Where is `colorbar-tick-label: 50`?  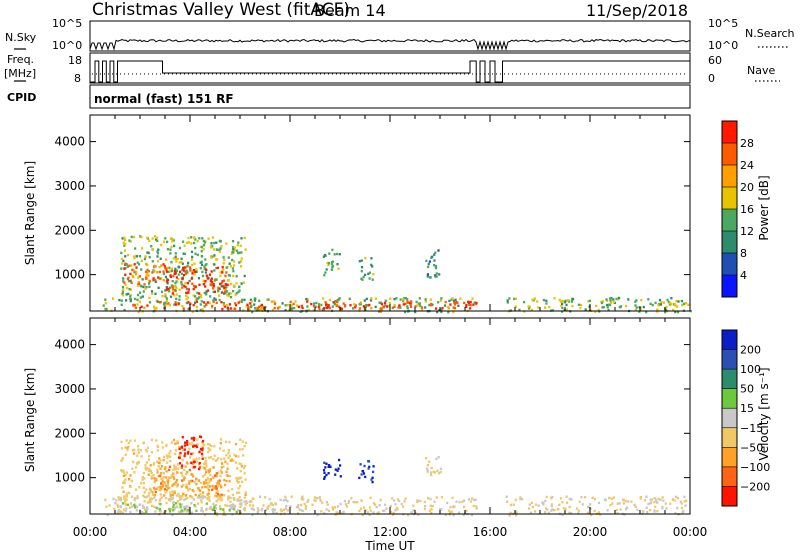 colorbar-tick-label: 50 is located at coordinates (747, 389).